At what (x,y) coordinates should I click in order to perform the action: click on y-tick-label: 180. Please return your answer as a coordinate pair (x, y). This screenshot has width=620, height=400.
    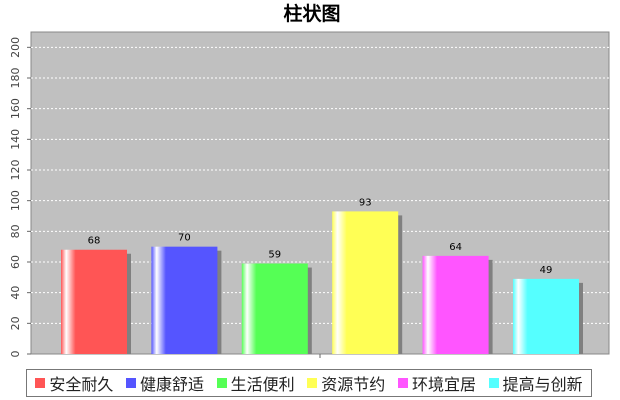
    Looking at the image, I should click on (15, 78).